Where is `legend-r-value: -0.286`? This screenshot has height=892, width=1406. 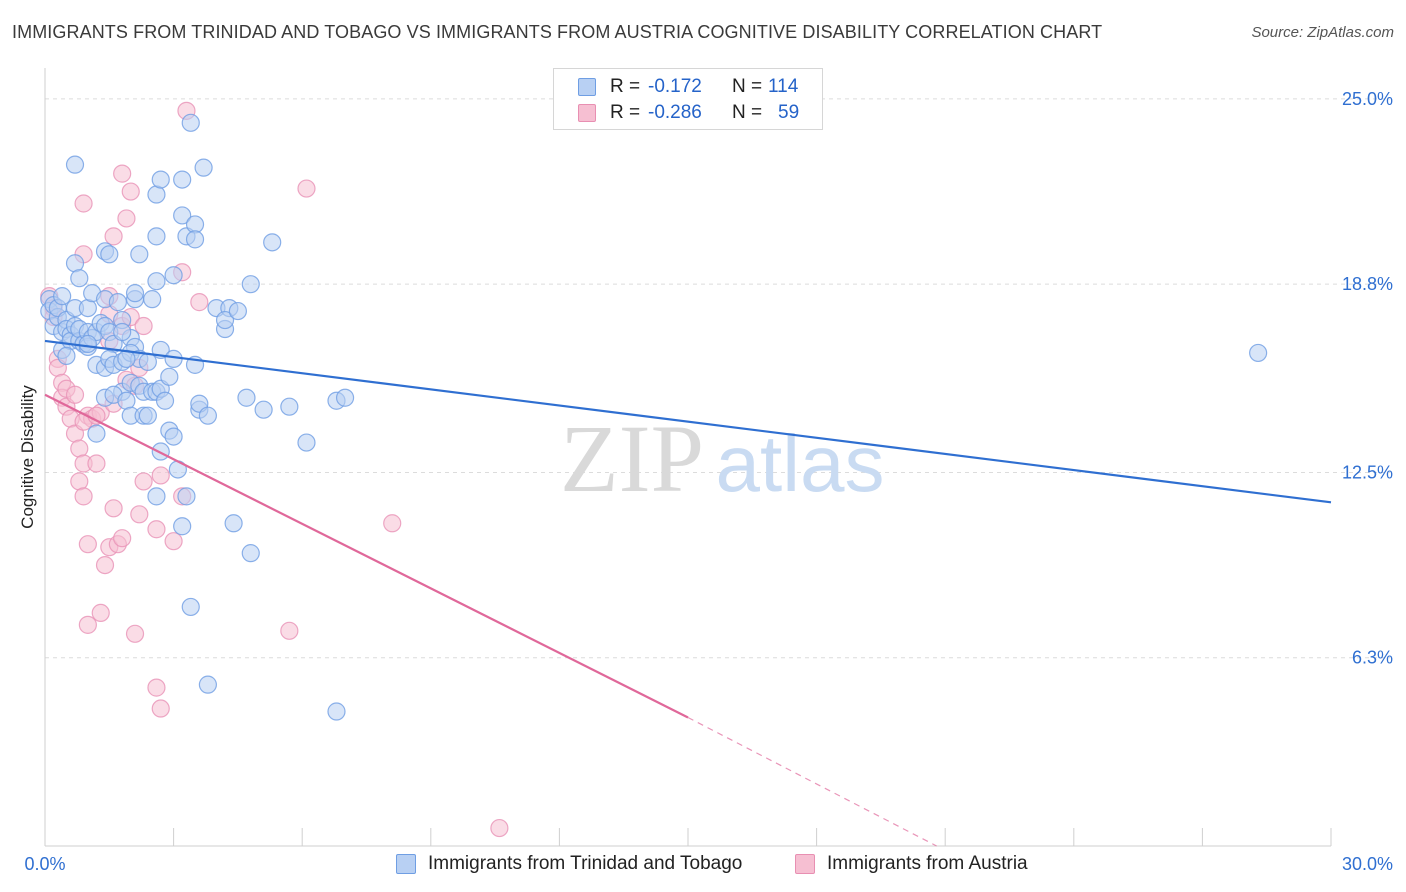 legend-r-value: -0.286 is located at coordinates (675, 112).